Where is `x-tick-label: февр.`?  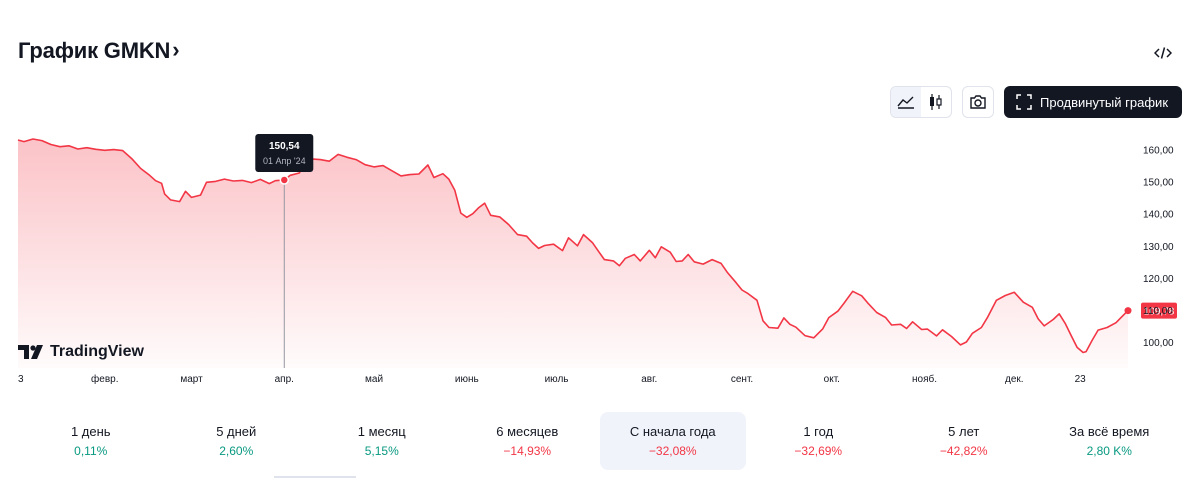
x-tick-label: февр. is located at coordinates (104, 379).